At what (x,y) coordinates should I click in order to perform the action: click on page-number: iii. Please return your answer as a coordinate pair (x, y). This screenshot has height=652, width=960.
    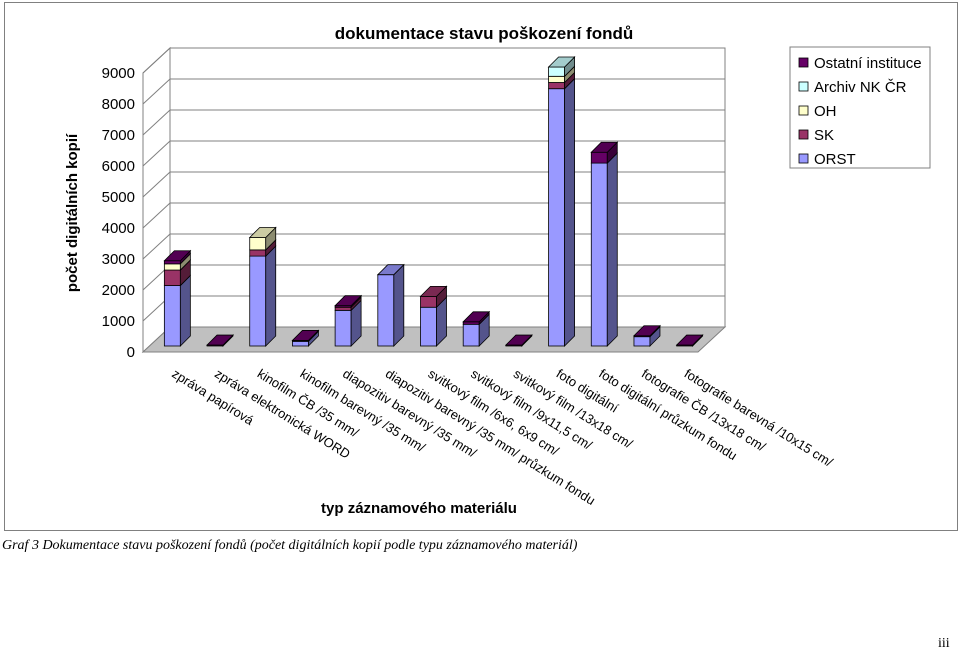
    Looking at the image, I should click on (944, 643).